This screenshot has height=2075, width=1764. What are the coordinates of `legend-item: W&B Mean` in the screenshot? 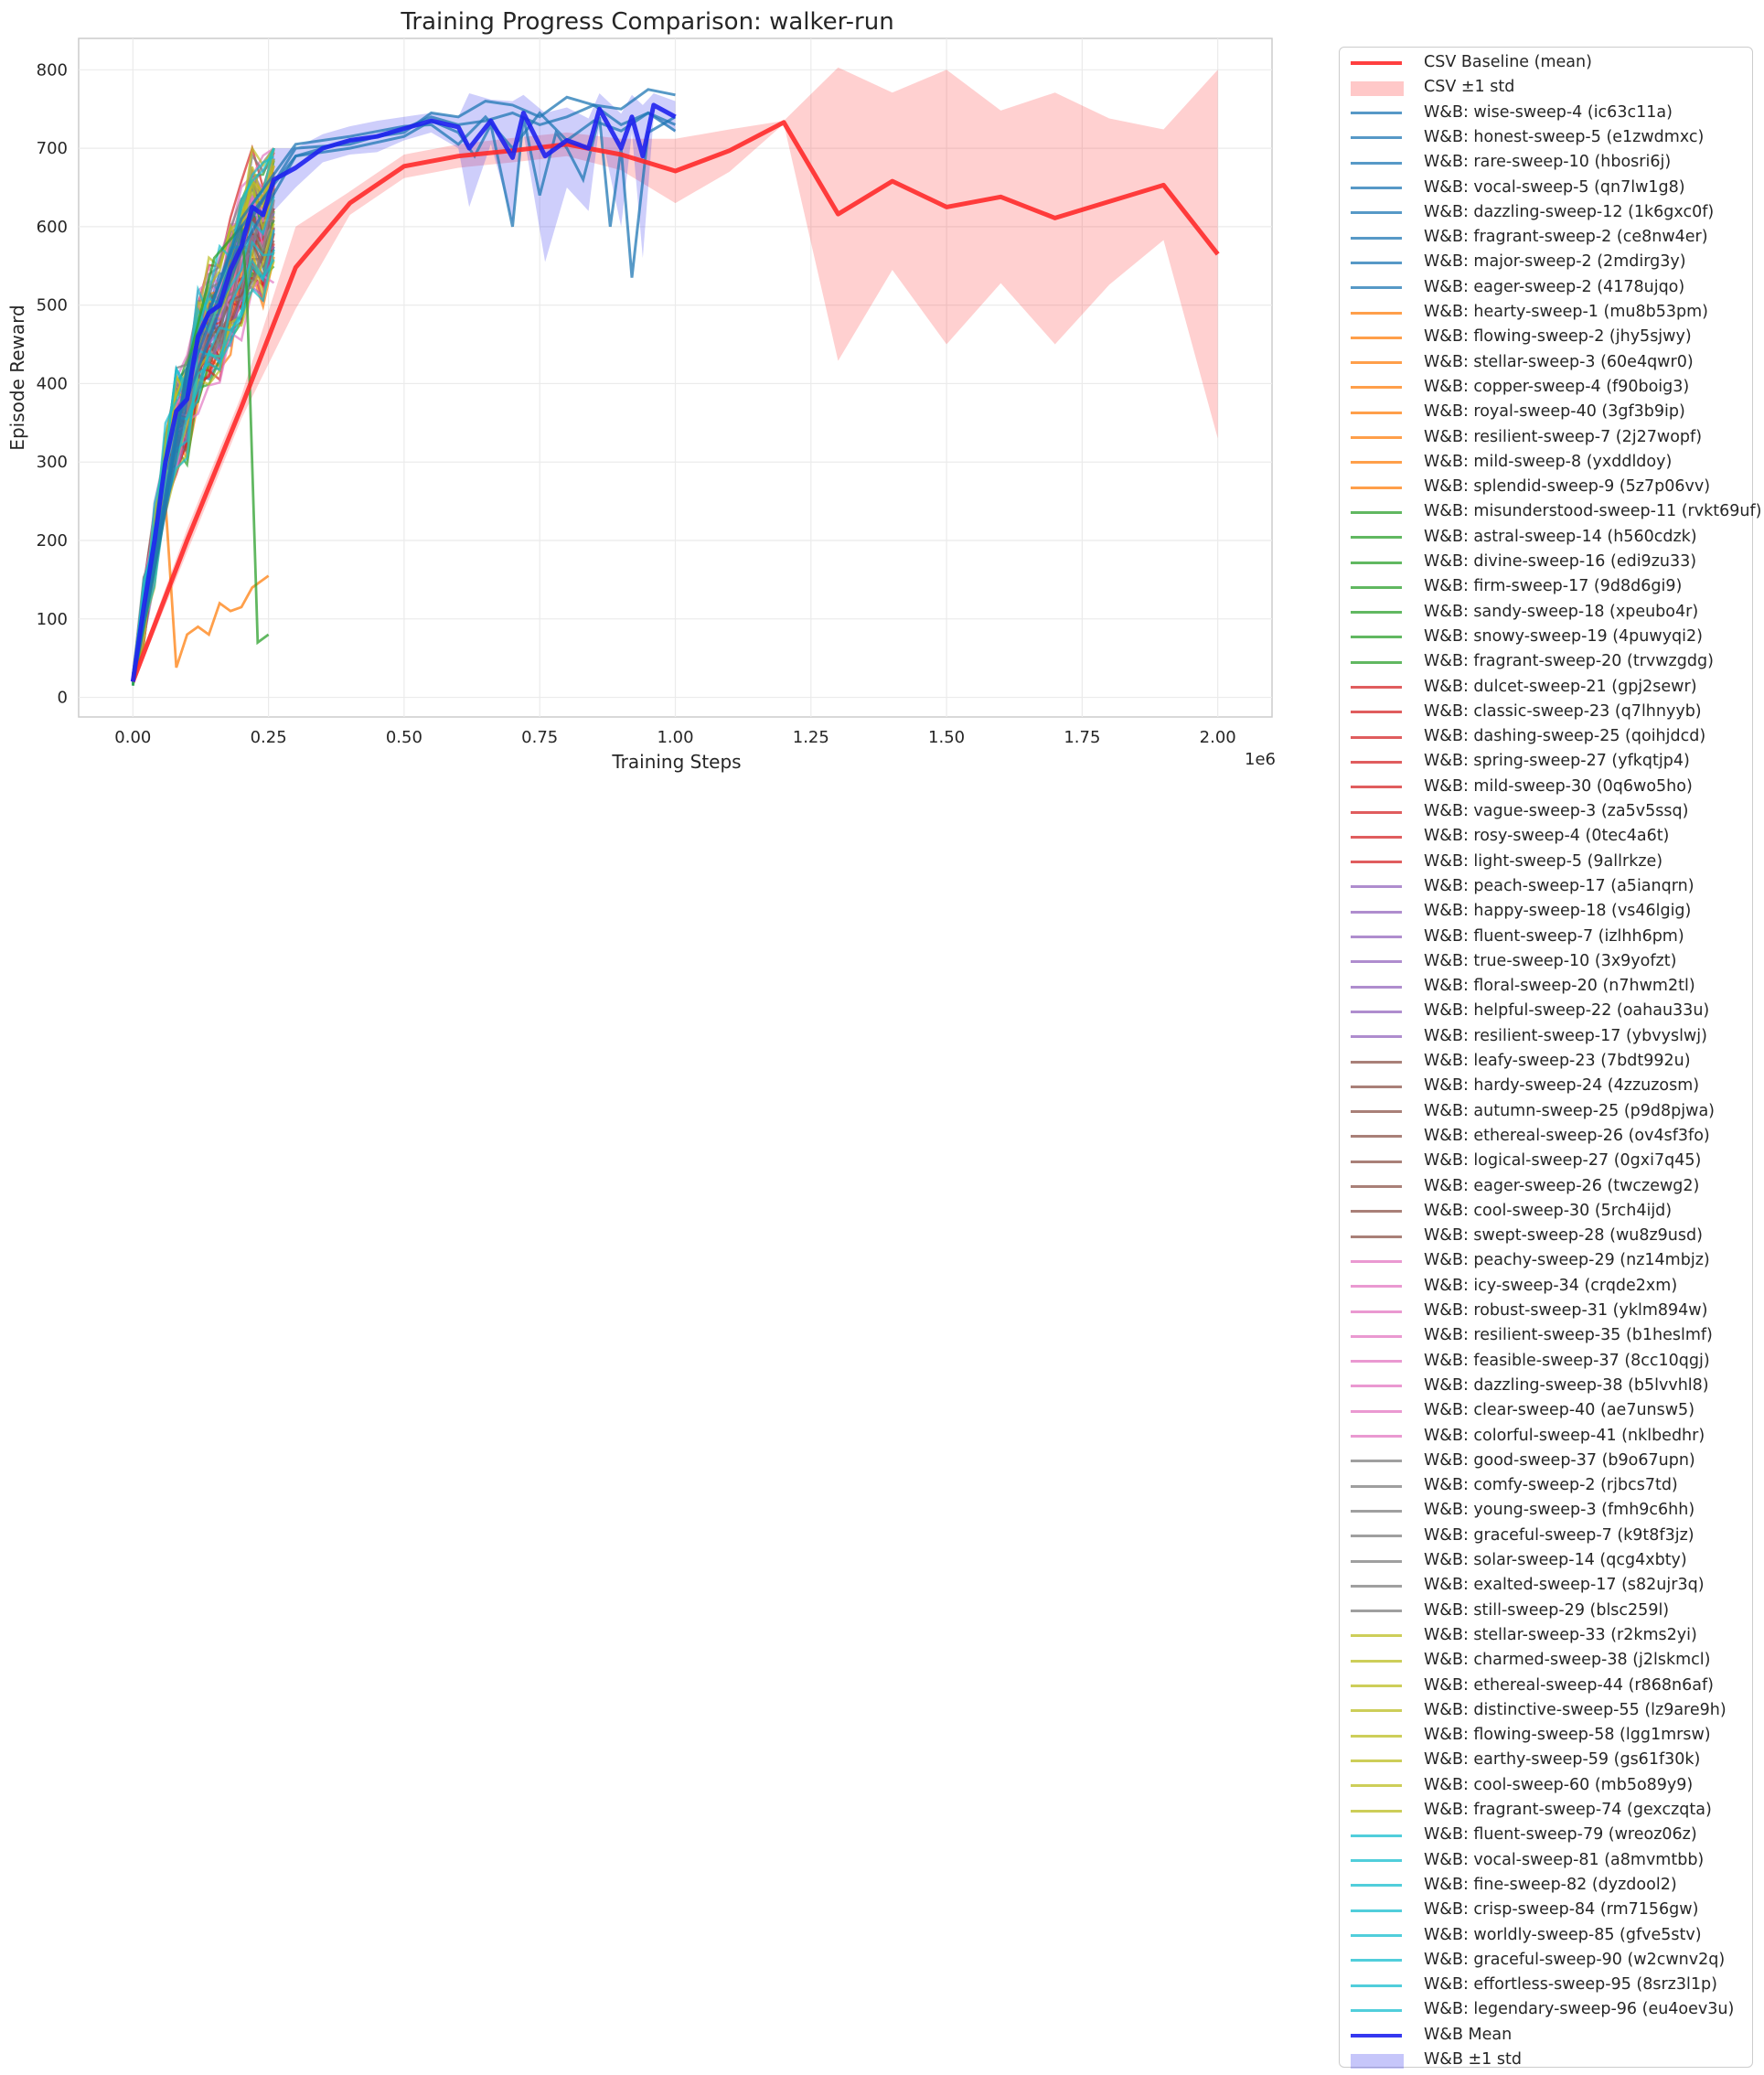 It's located at (1546, 2036).